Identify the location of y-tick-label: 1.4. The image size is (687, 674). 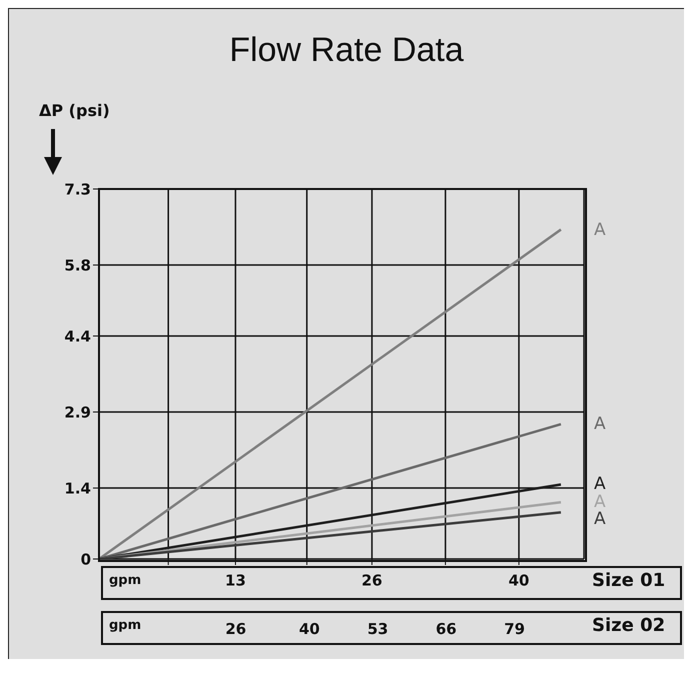
(77, 488).